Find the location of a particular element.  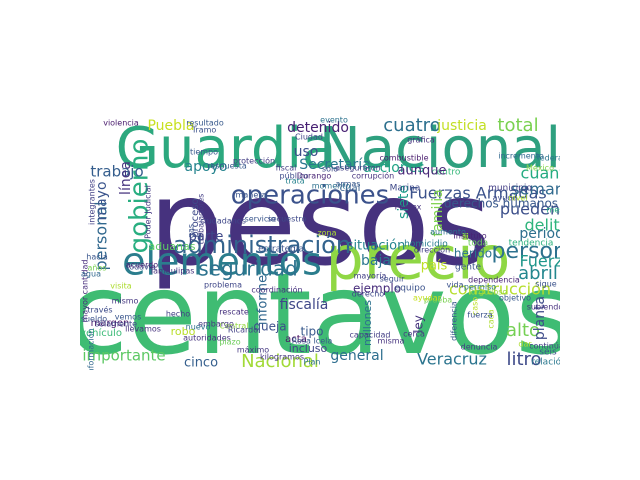

word-cloud-word: prueba is located at coordinates (438, 300).